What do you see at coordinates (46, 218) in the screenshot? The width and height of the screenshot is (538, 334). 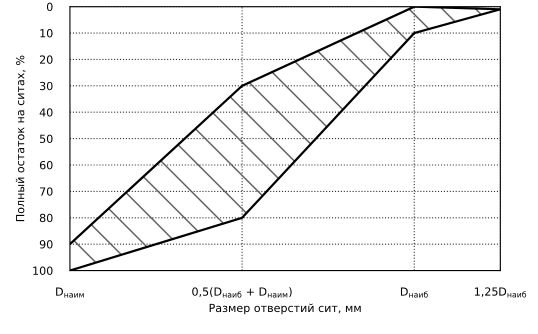 I see `y-tick-label: 80` at bounding box center [46, 218].